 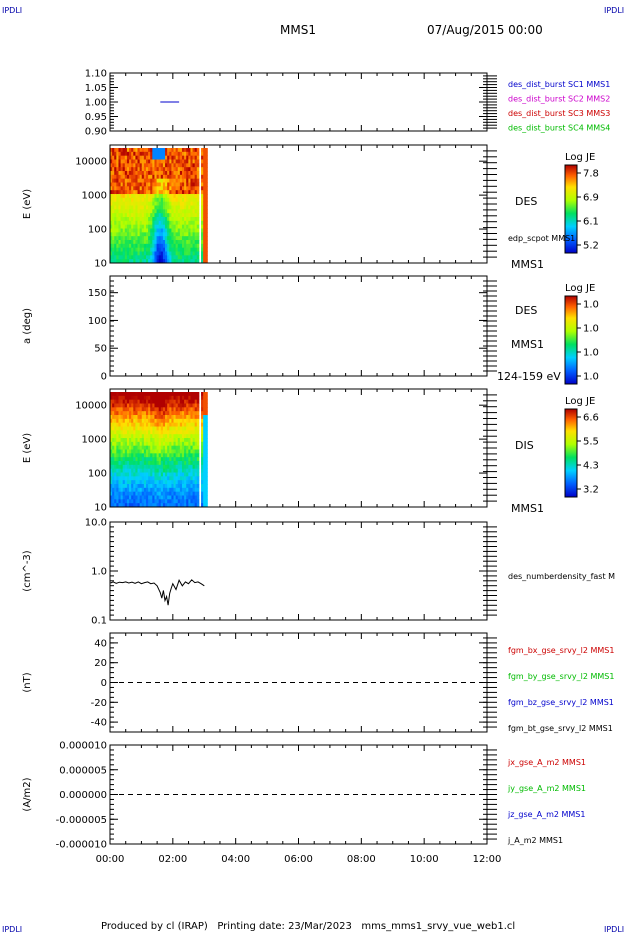 I want to click on panel7-legend-entry: jy_gse_A_m2 MMS1, so click(x=546, y=788).